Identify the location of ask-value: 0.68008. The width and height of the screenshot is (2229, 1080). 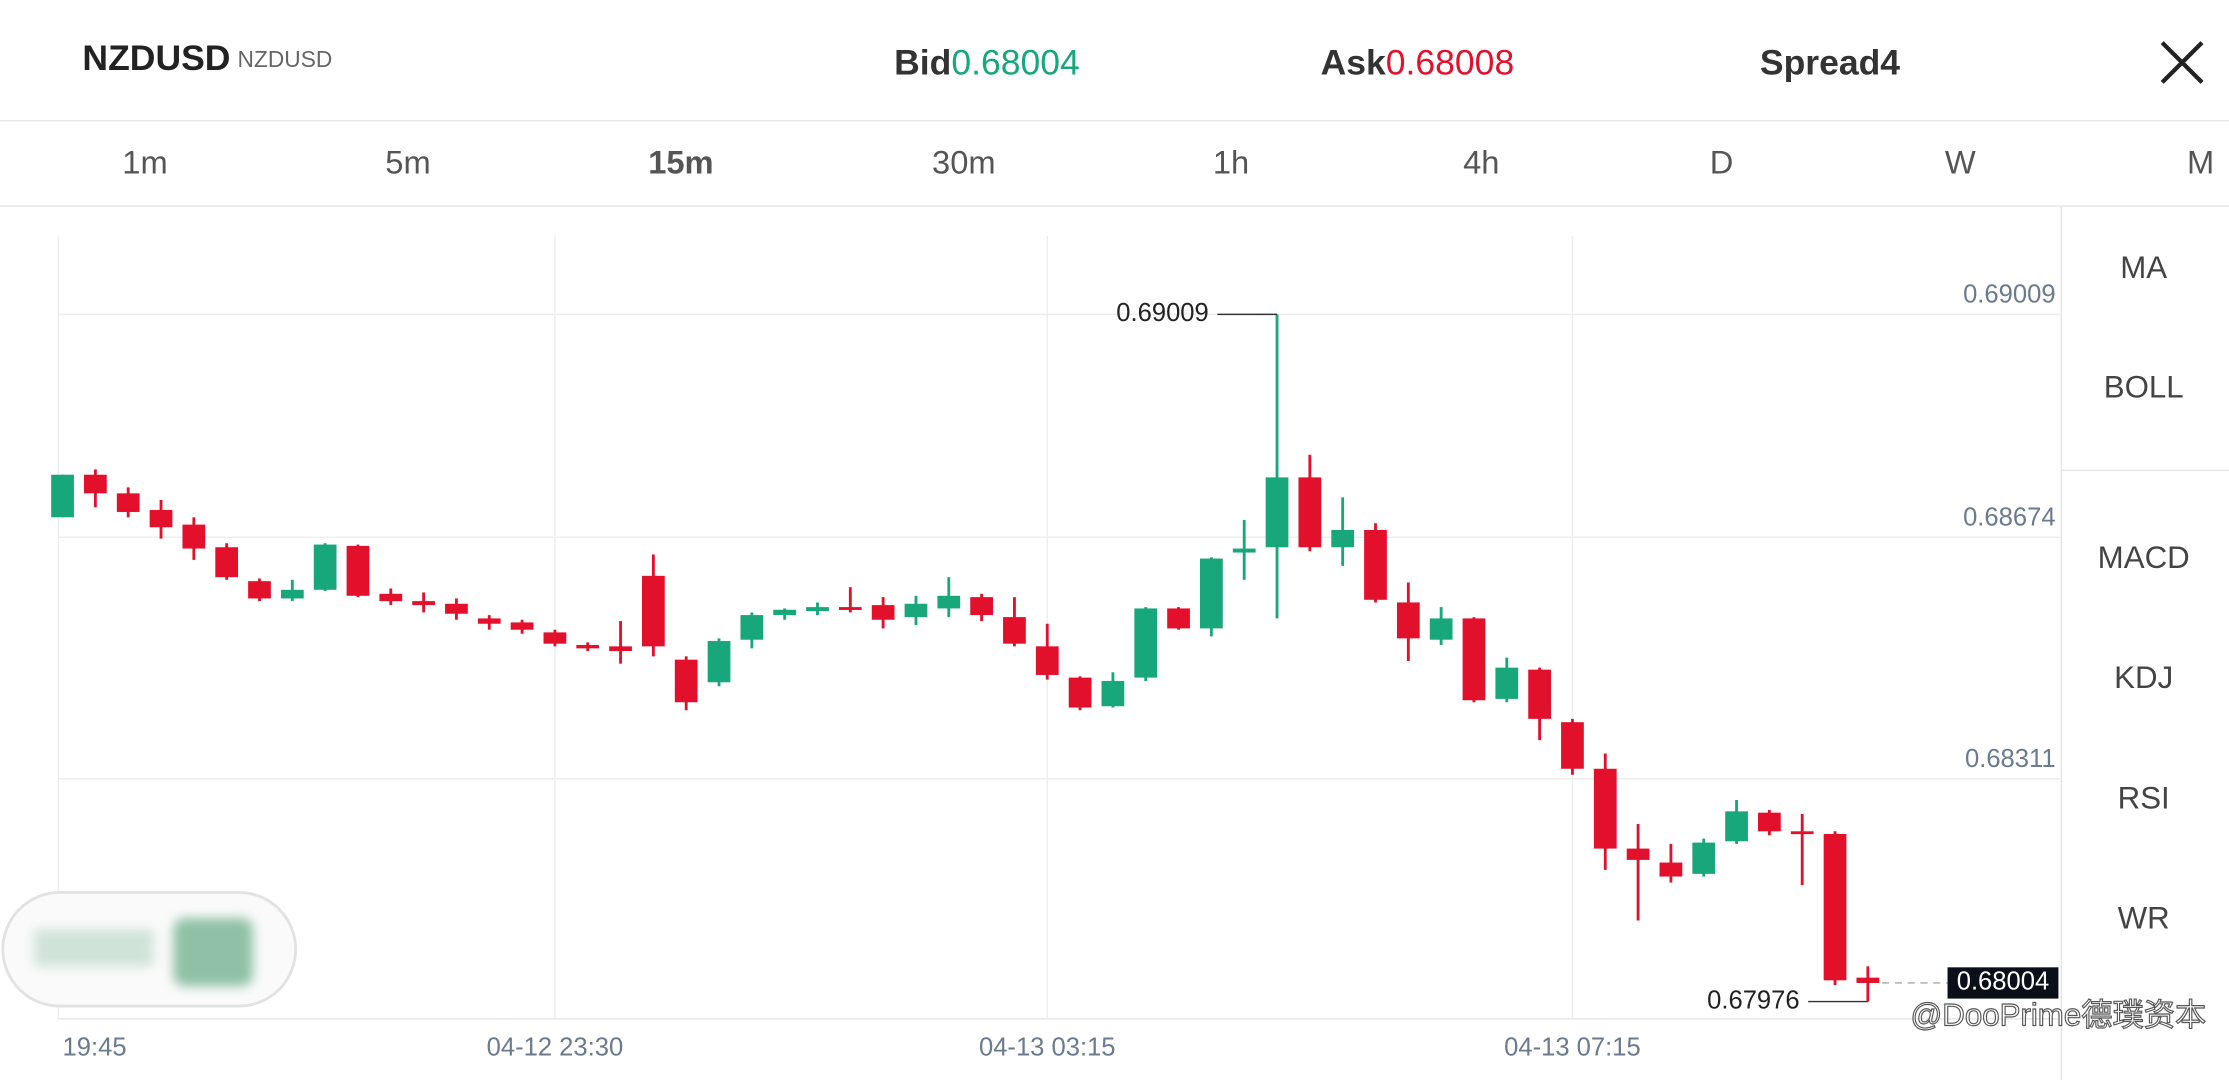
(1450, 63).